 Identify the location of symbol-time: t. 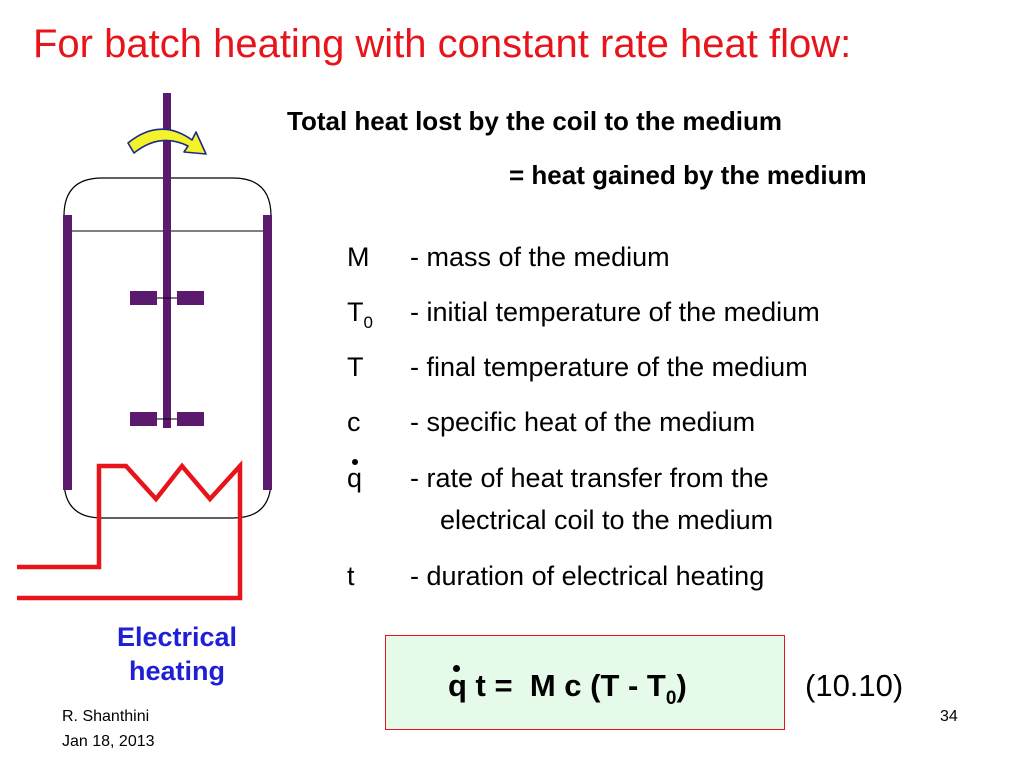
(351, 576).